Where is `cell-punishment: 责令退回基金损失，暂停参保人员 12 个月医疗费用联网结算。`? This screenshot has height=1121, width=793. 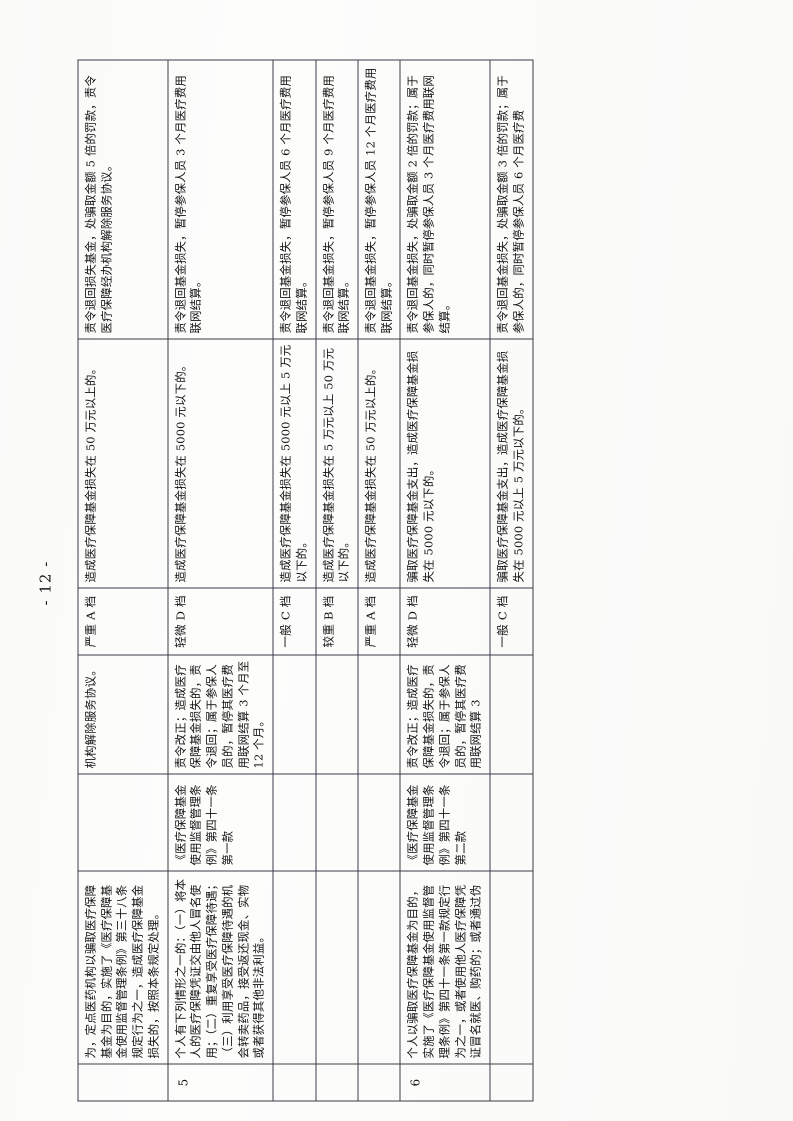
cell-punishment: 责令退回基金损失，暂停参保人员 12 个月医疗费用联网结算。 is located at coordinates (378, 199).